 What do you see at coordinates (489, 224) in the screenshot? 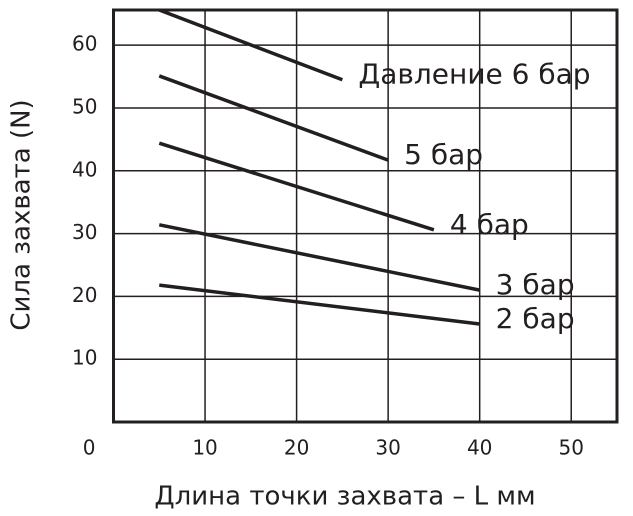
I see `series-label: 4 бар` at bounding box center [489, 224].